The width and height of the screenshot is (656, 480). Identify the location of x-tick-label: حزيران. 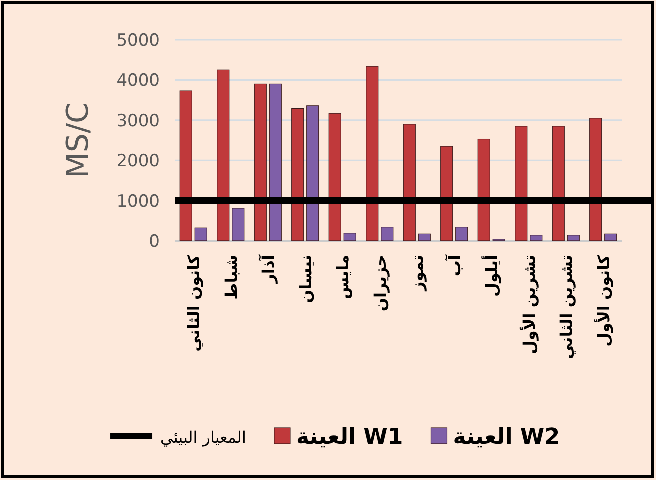
(380, 283).